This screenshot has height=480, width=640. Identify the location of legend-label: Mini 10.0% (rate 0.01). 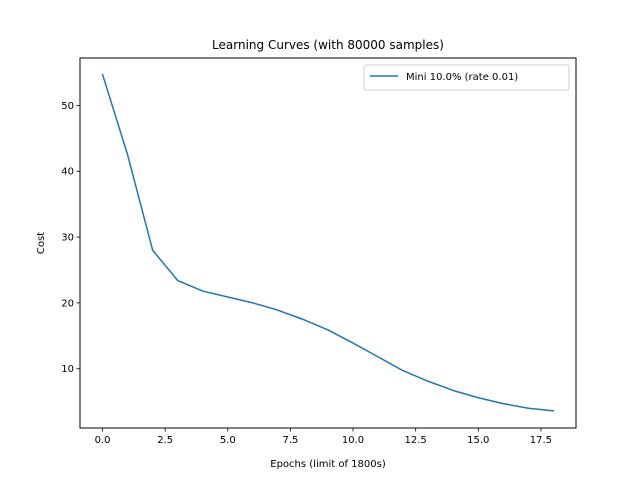
(462, 77).